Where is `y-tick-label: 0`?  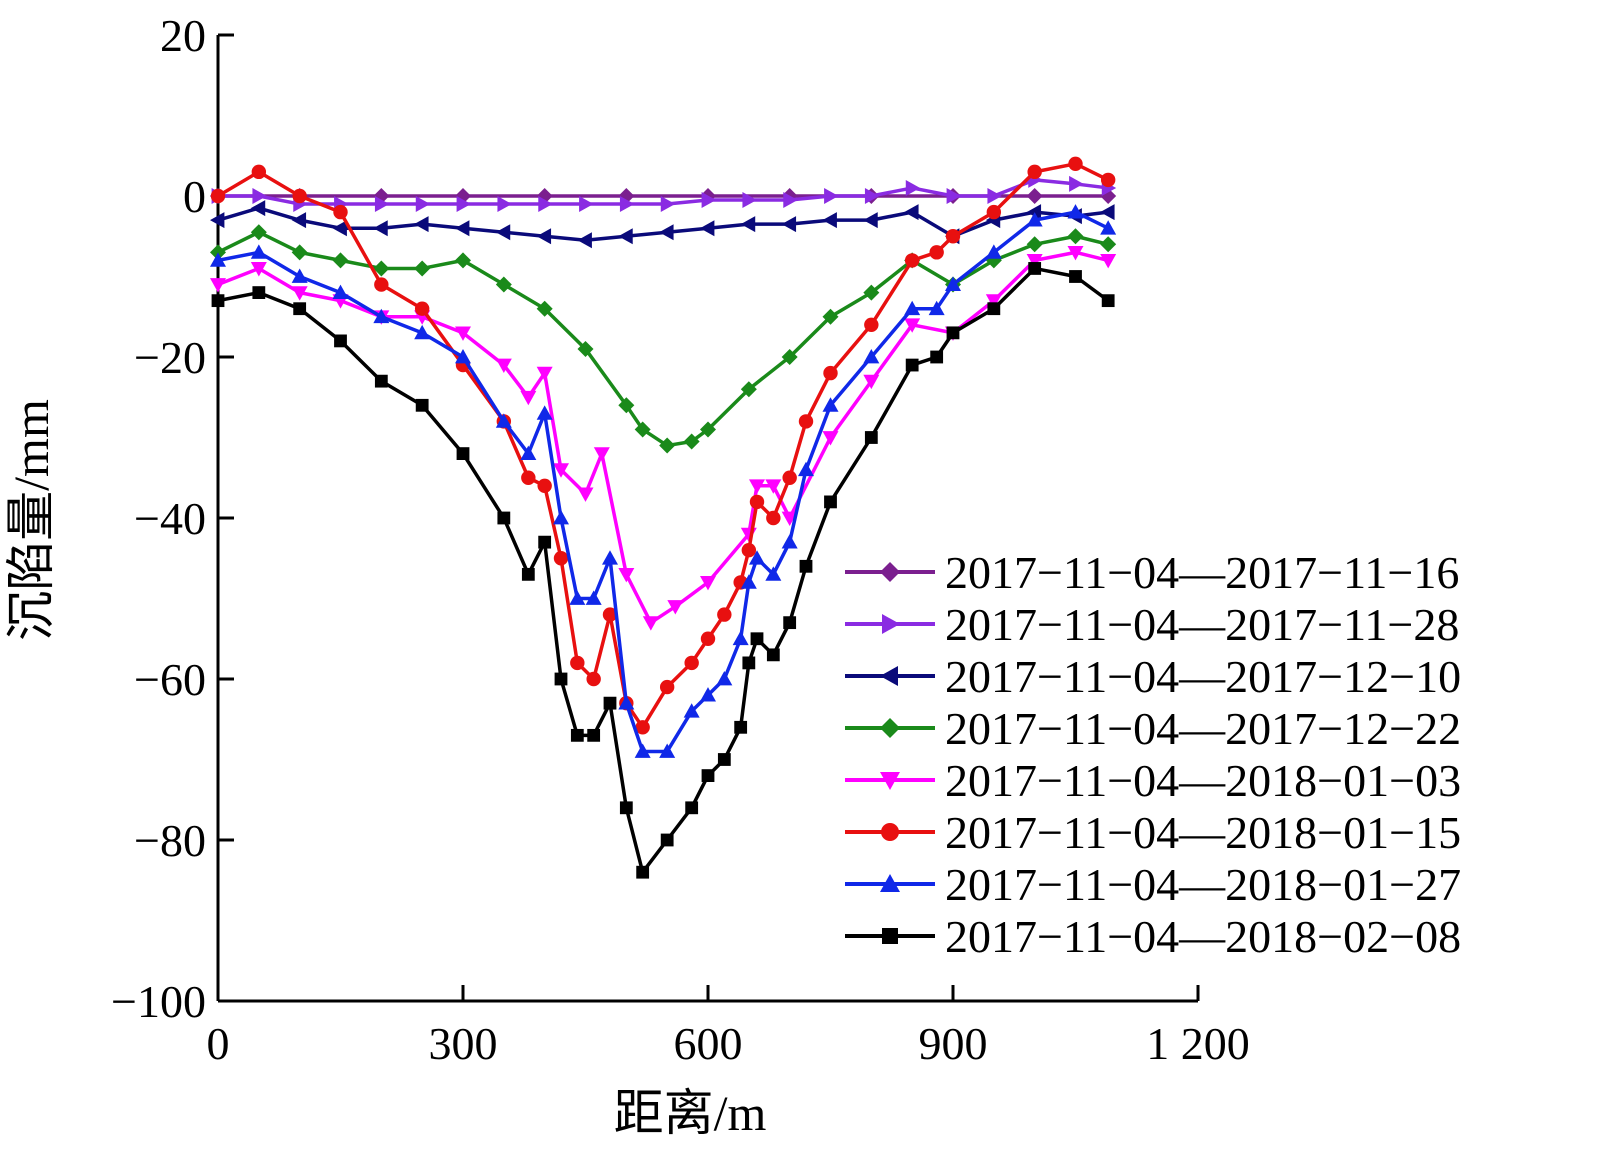 y-tick-label: 0 is located at coordinates (194, 196).